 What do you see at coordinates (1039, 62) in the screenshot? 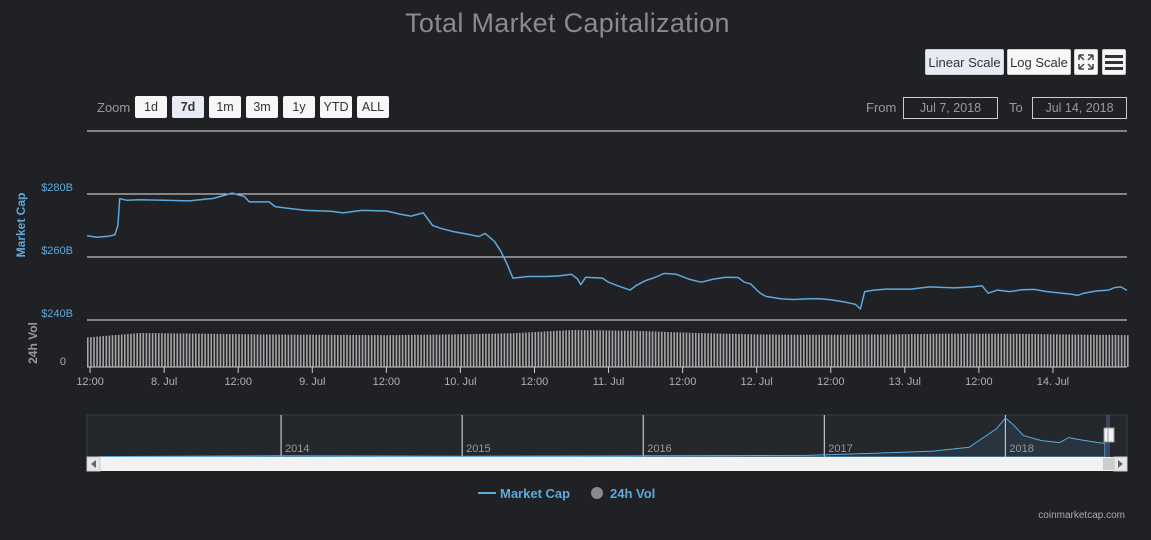
I see `log-scale-button: Log Scale` at bounding box center [1039, 62].